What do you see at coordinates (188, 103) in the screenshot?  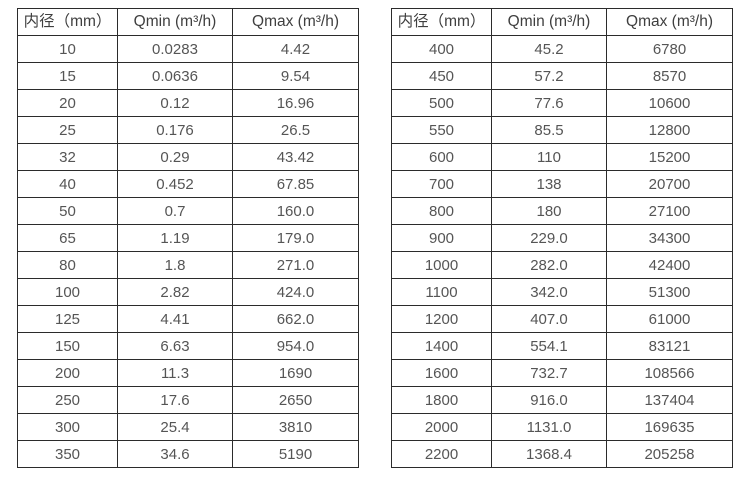 I see `table-row: 20 0.12 16.96` at bounding box center [188, 103].